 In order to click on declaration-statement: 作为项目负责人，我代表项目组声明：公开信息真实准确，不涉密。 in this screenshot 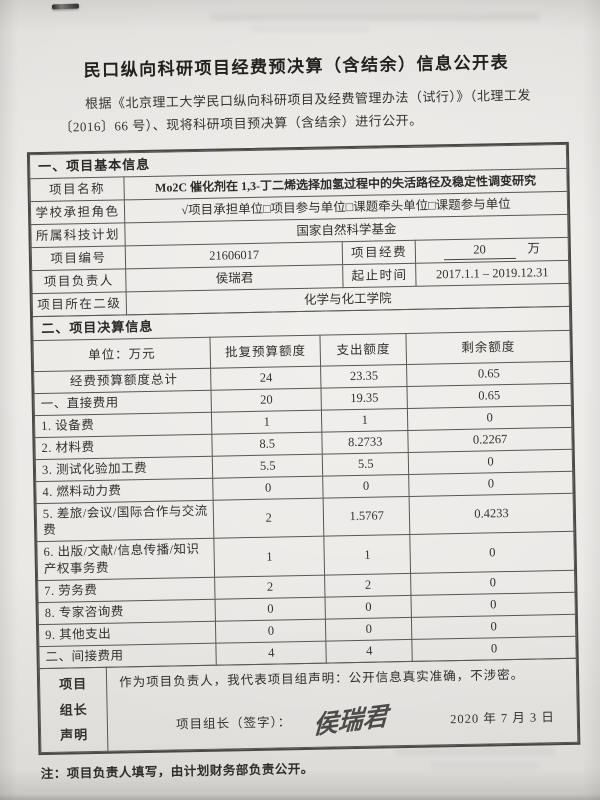, I will do `click(322, 678)`.